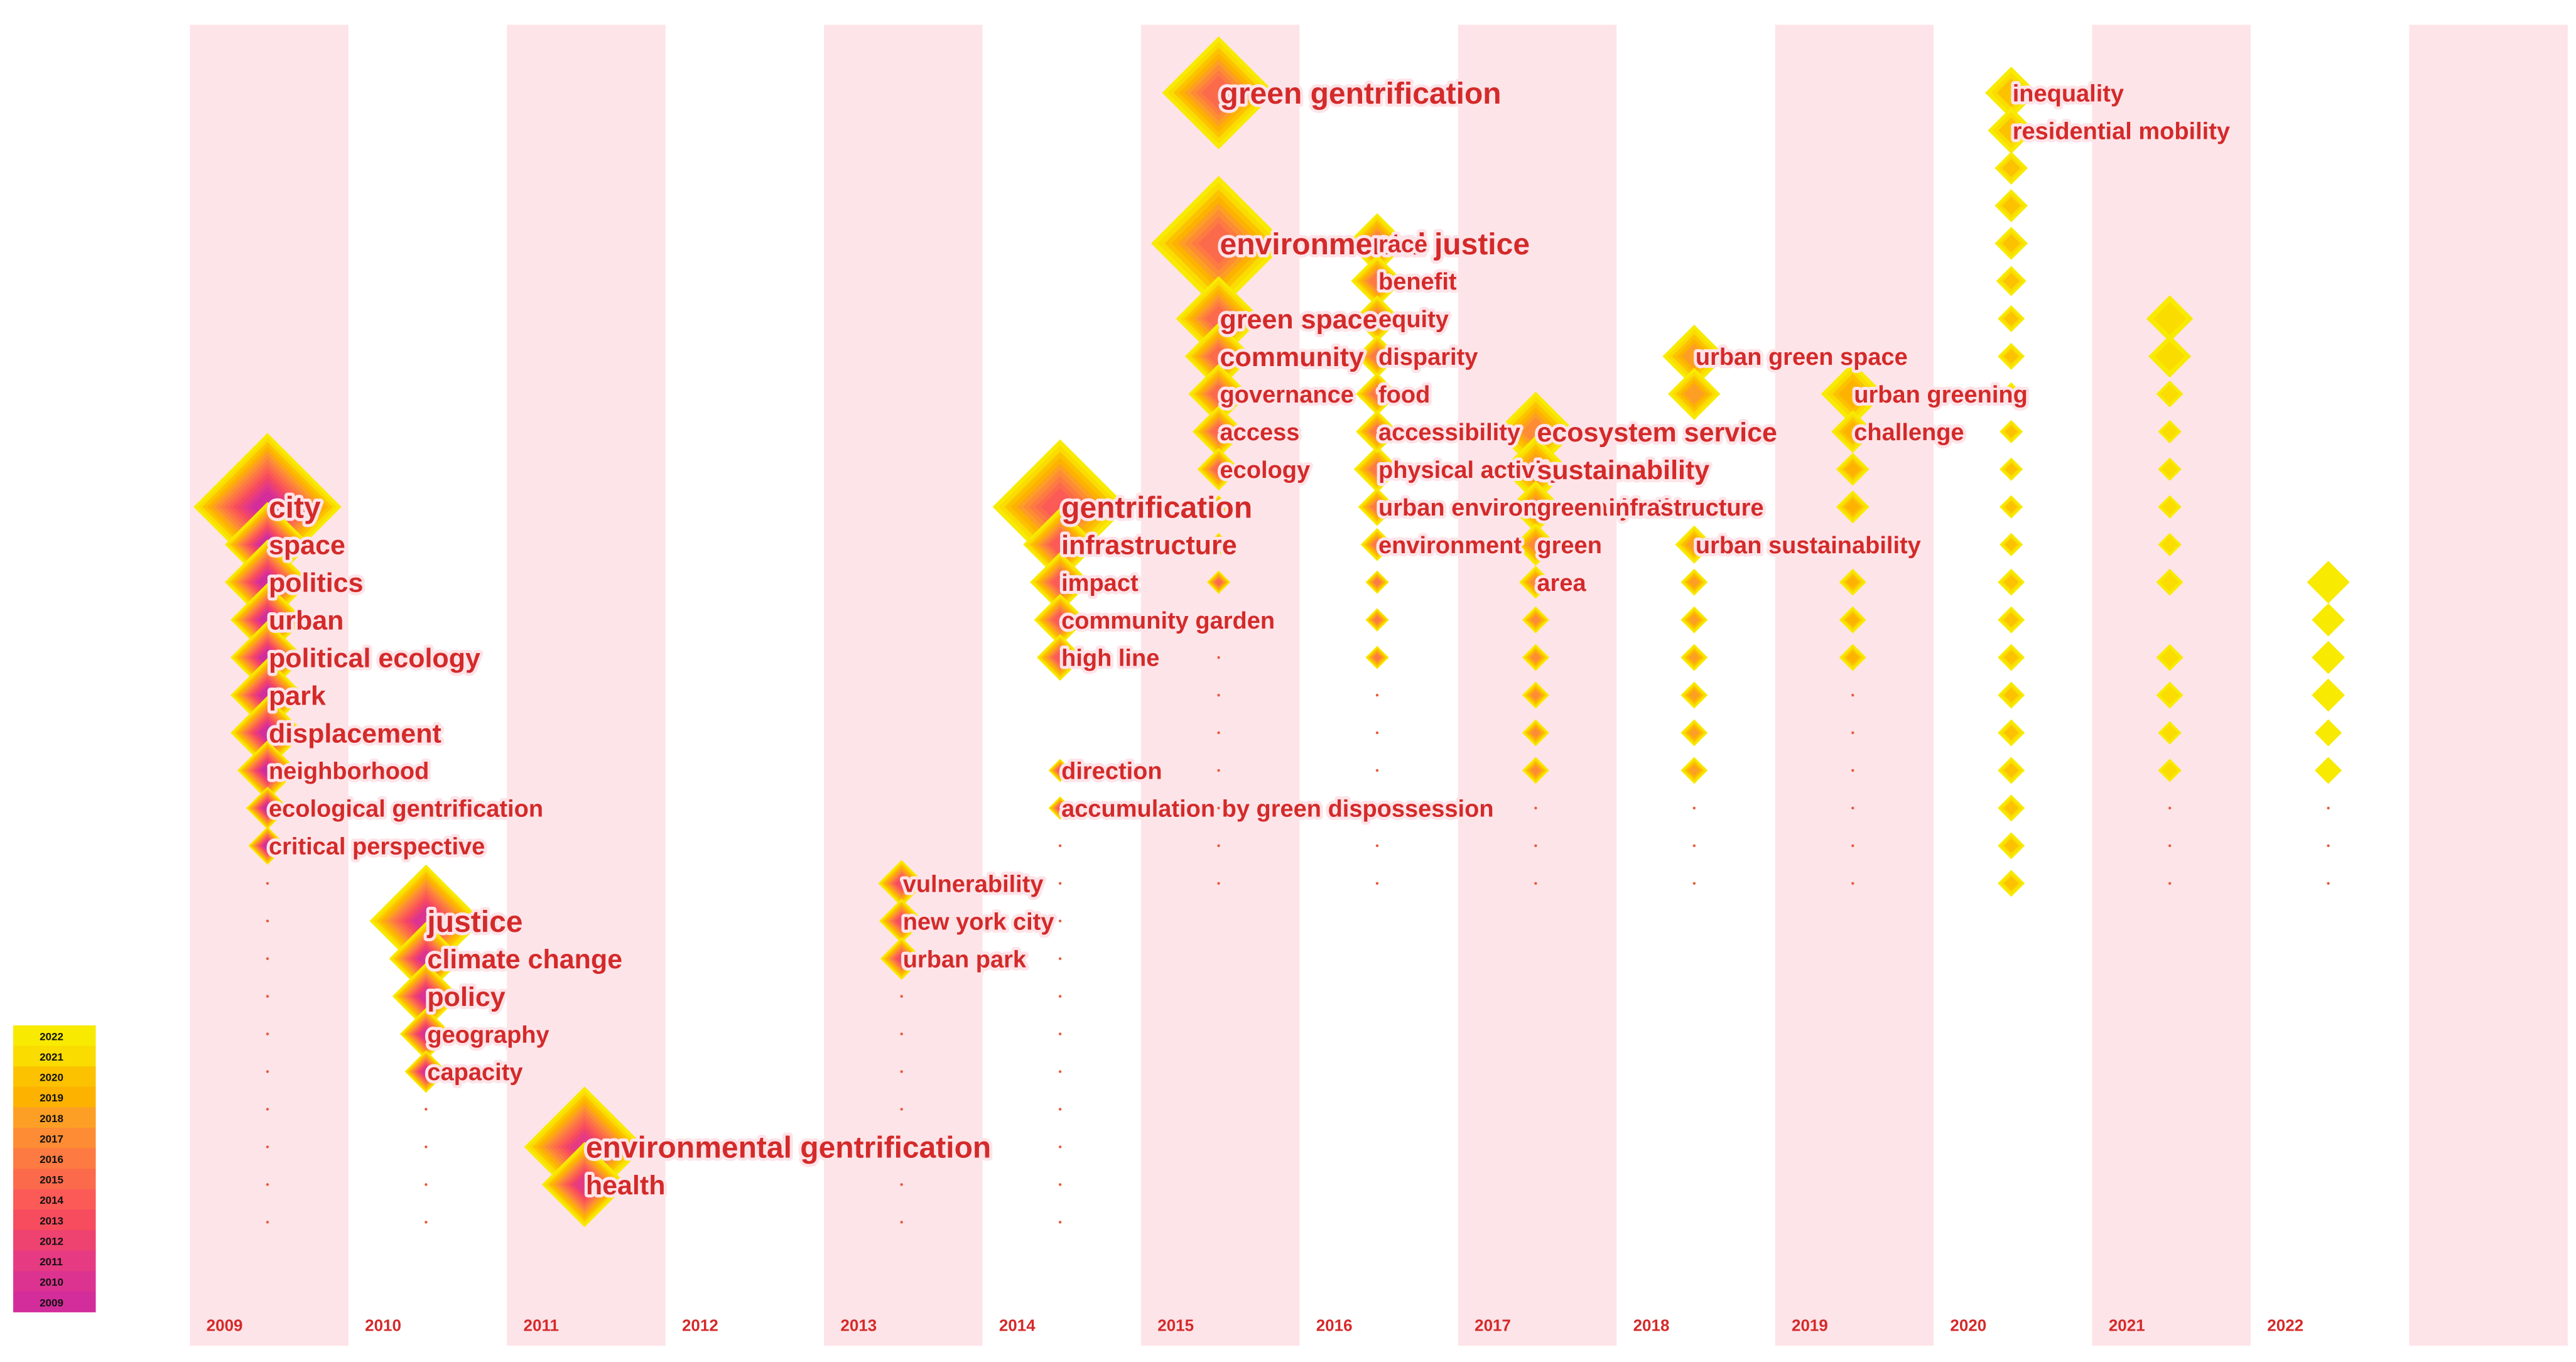  Describe the element at coordinates (1450, 545) in the screenshot. I see `keyword-label-halo: environment` at that location.